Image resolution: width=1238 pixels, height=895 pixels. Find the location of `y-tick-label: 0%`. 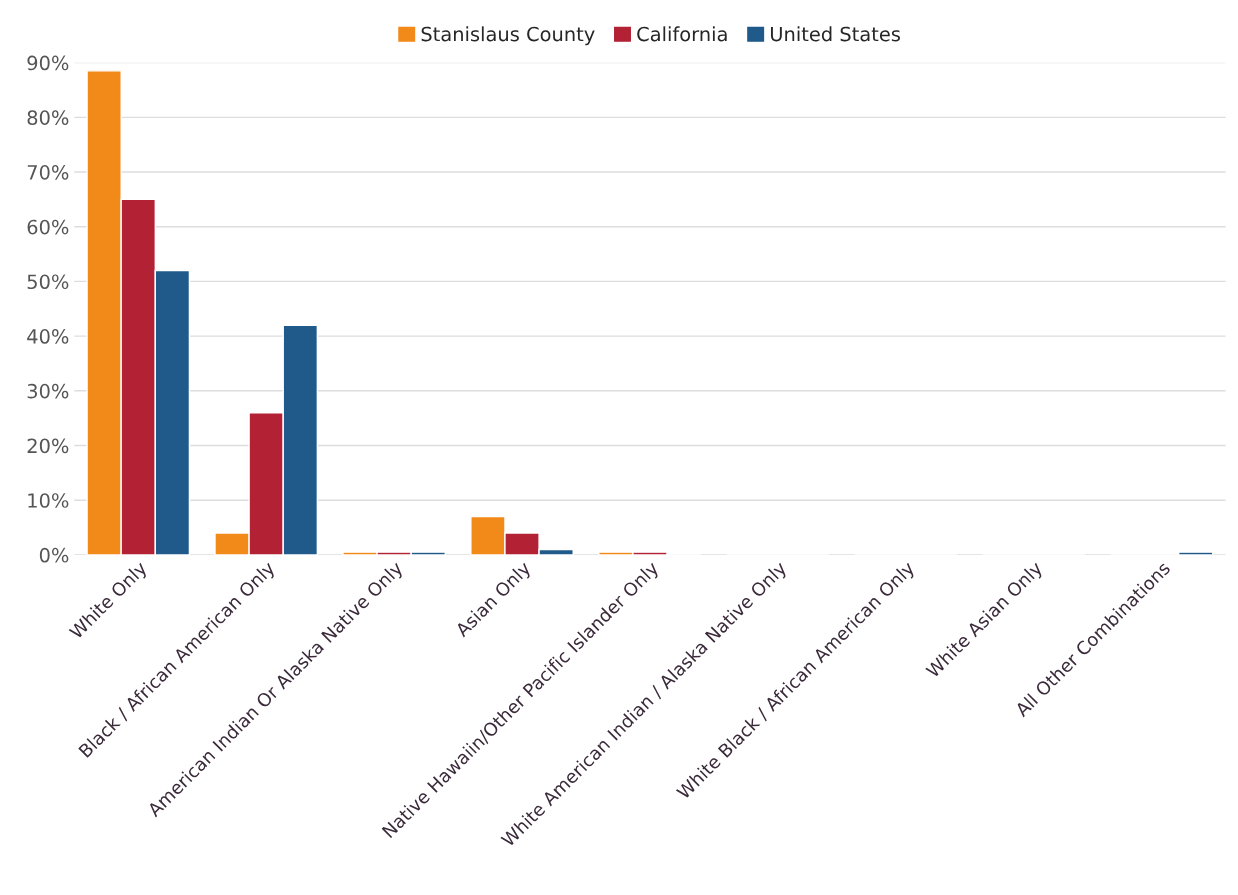

y-tick-label: 0% is located at coordinates (54, 555).